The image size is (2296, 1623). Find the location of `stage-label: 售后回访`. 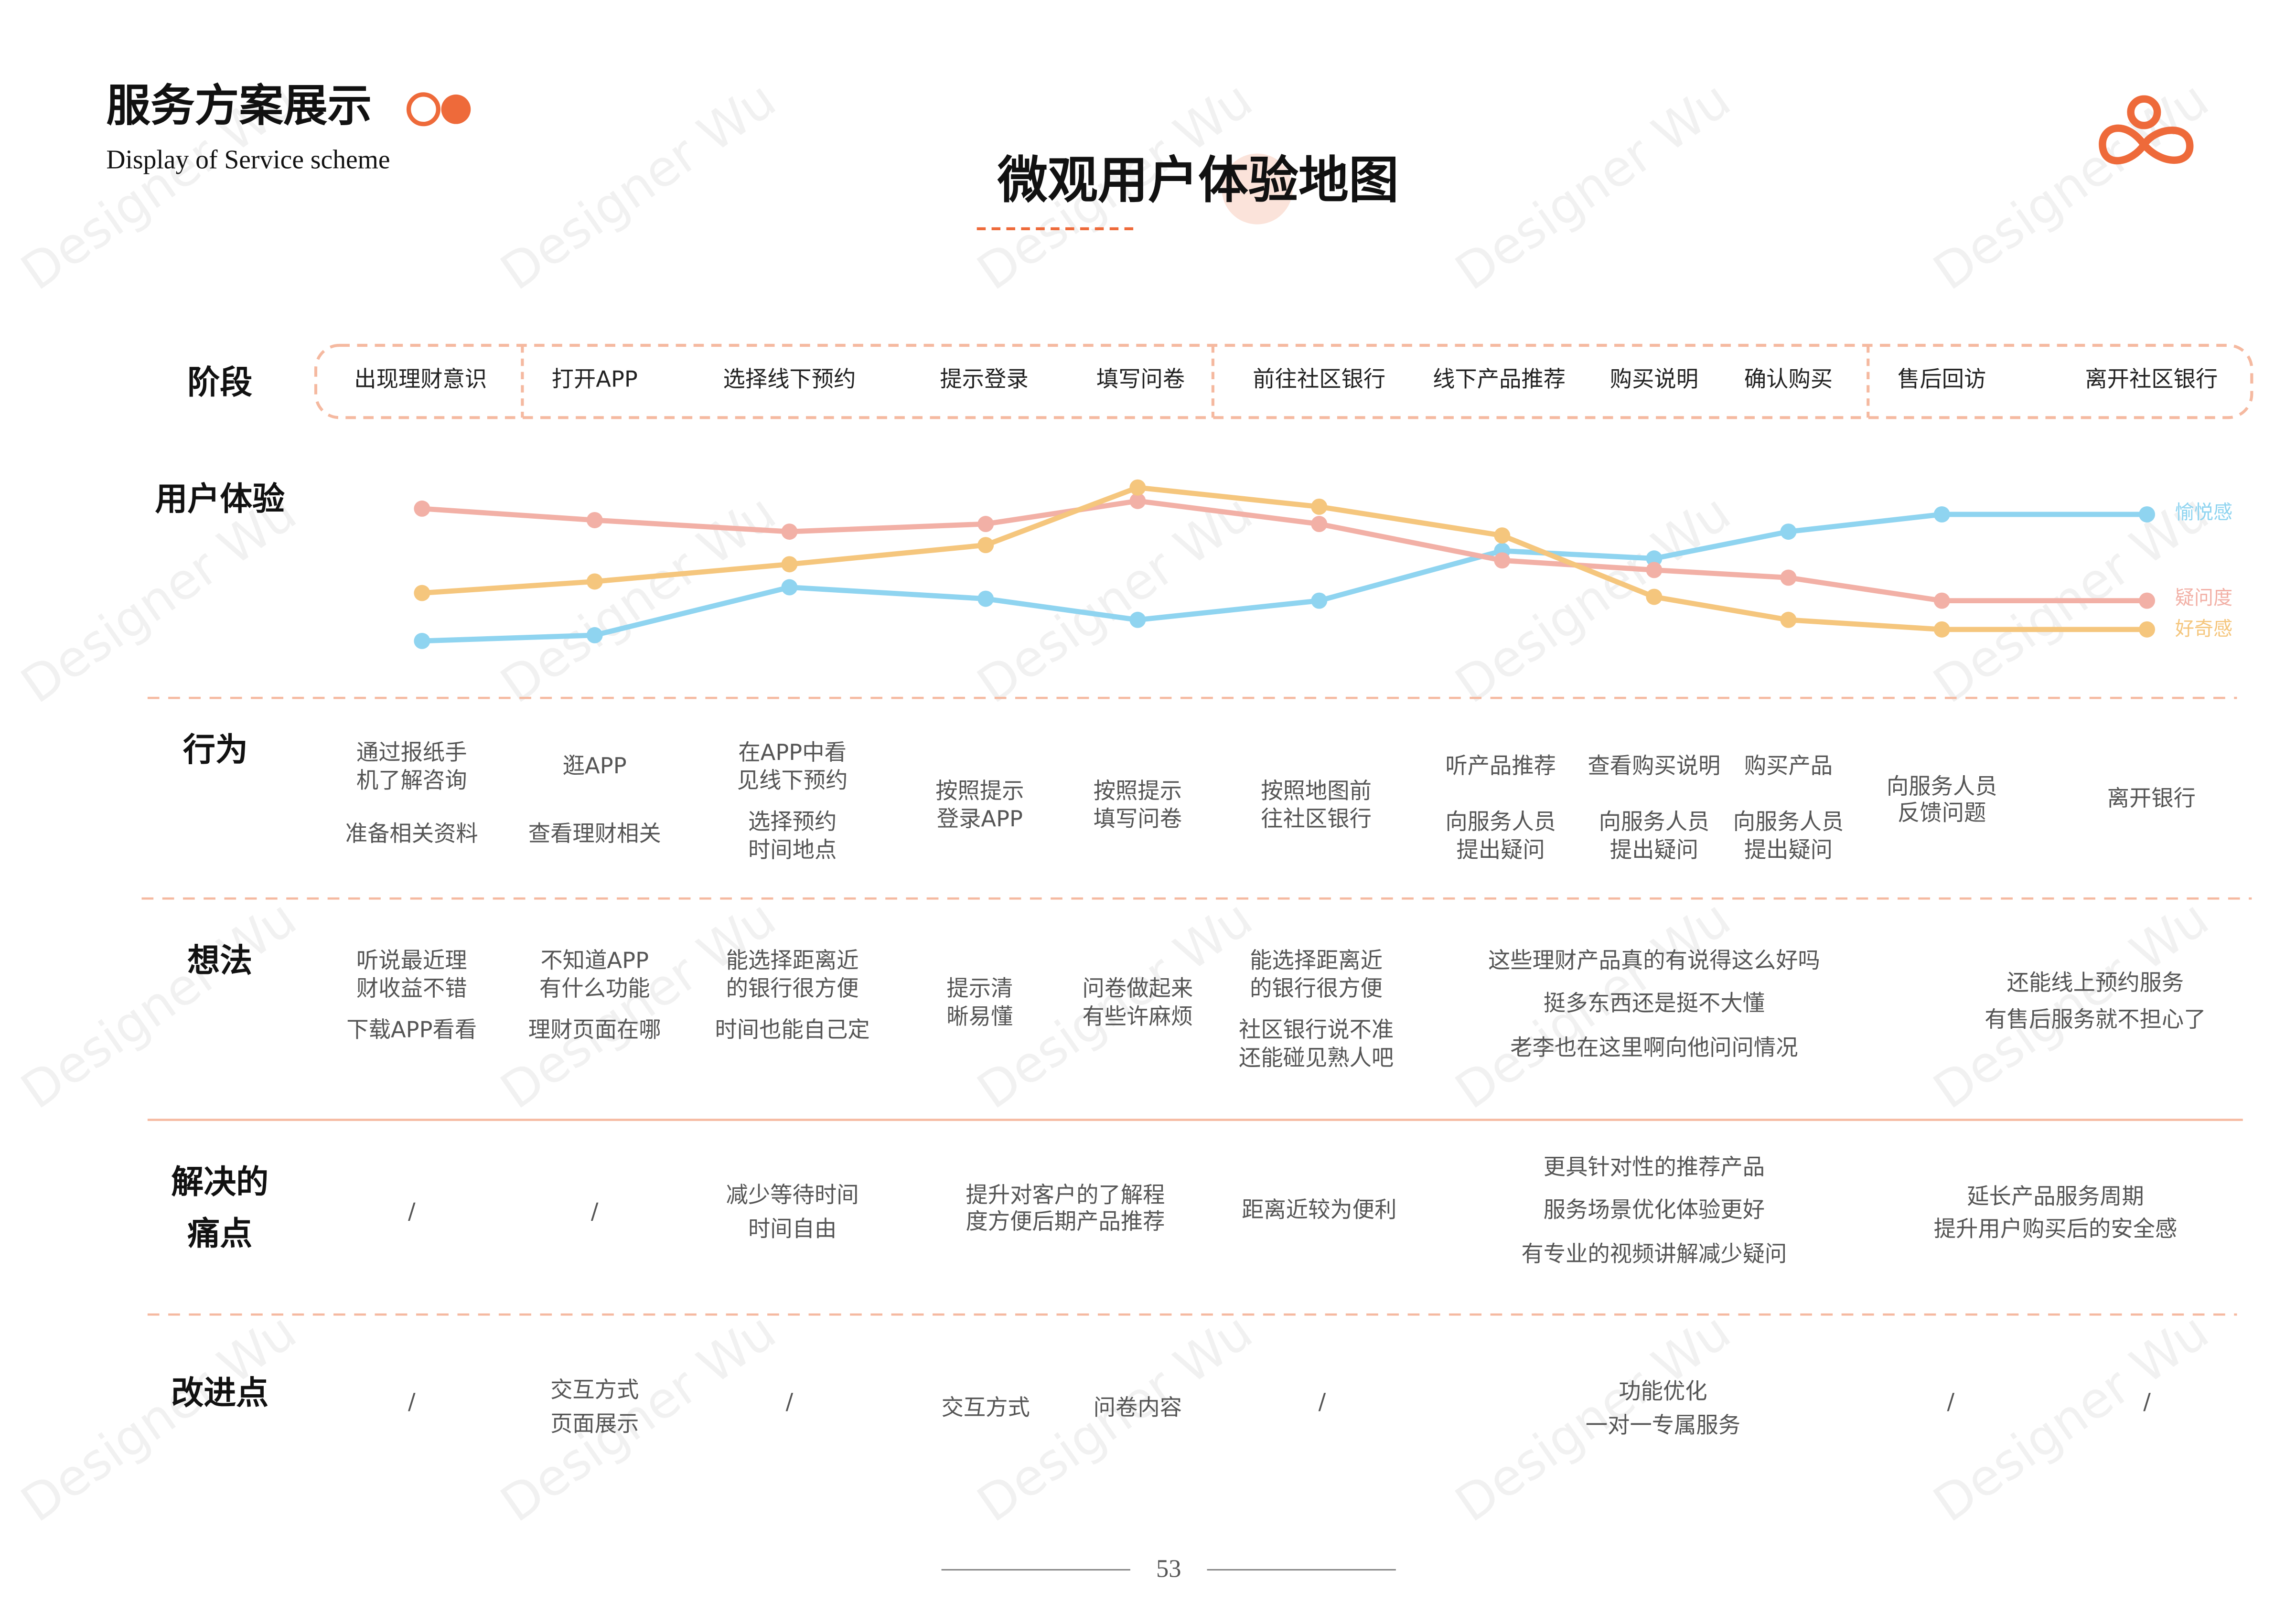

stage-label: 售后回访 is located at coordinates (1942, 379).